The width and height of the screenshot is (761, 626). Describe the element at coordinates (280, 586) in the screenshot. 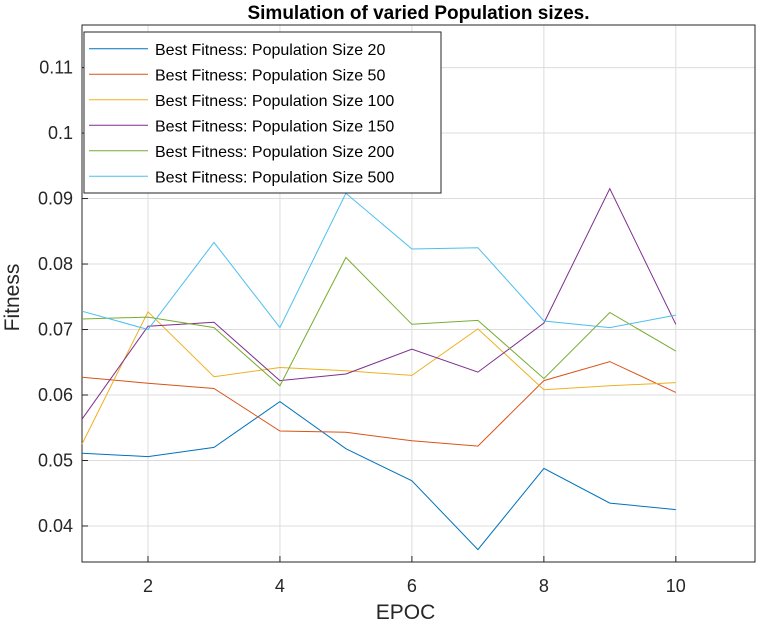

I see `x-tick-label: 4` at that location.